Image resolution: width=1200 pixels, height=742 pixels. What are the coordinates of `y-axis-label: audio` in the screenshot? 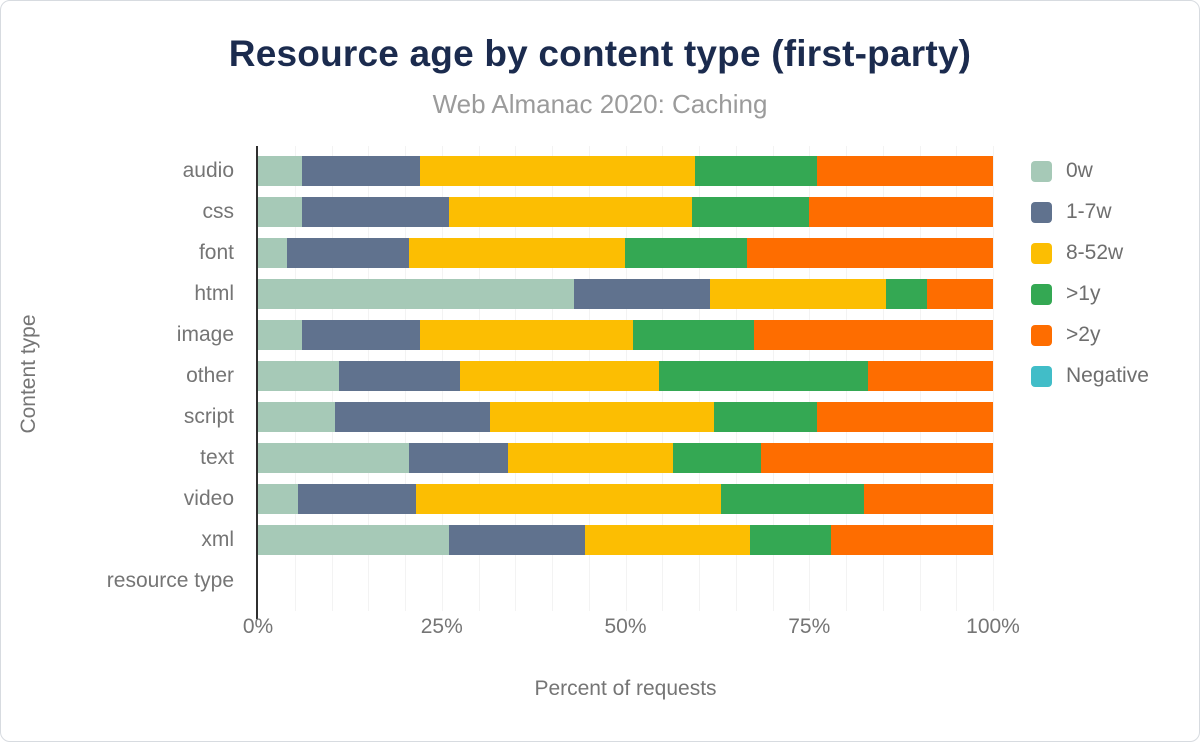 It's located at (208, 170).